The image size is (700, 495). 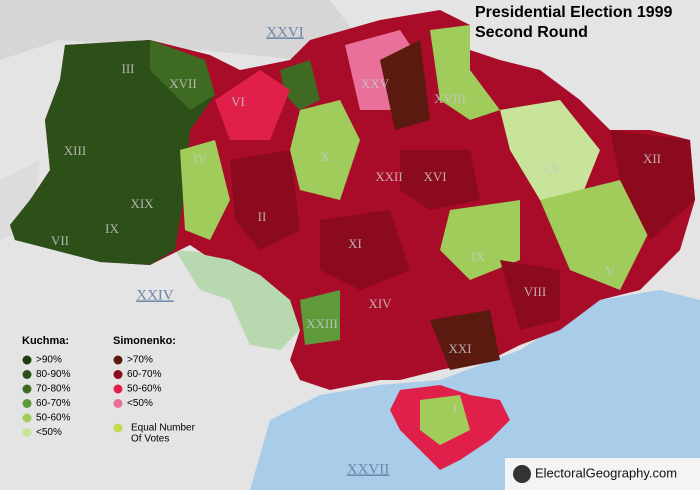 What do you see at coordinates (606, 472) in the screenshot?
I see `credit: ElectoralGeography.com` at bounding box center [606, 472].